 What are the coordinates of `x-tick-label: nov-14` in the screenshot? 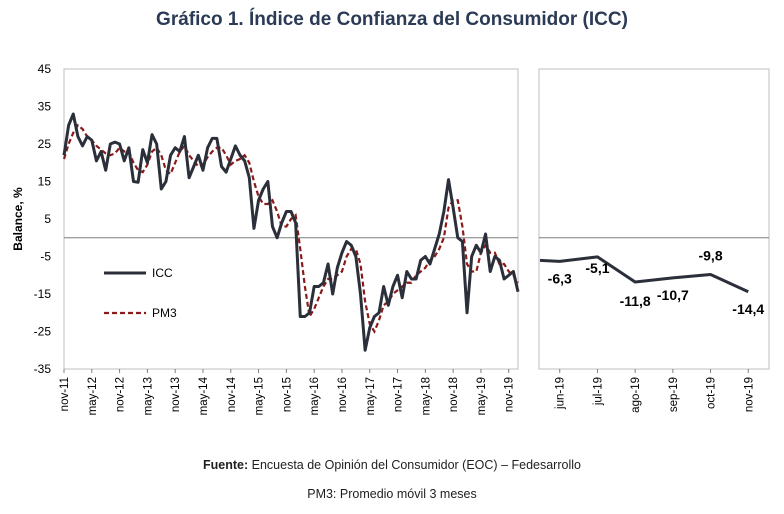 It's located at (232, 394).